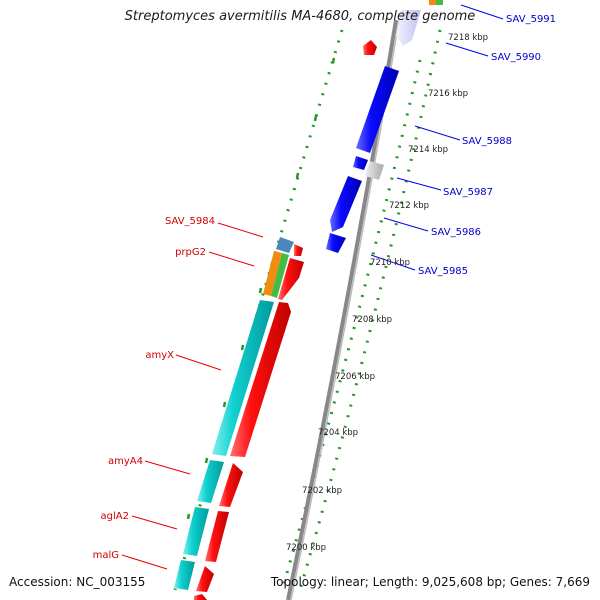  I want to click on feature-sav5985, so click(336, 243).